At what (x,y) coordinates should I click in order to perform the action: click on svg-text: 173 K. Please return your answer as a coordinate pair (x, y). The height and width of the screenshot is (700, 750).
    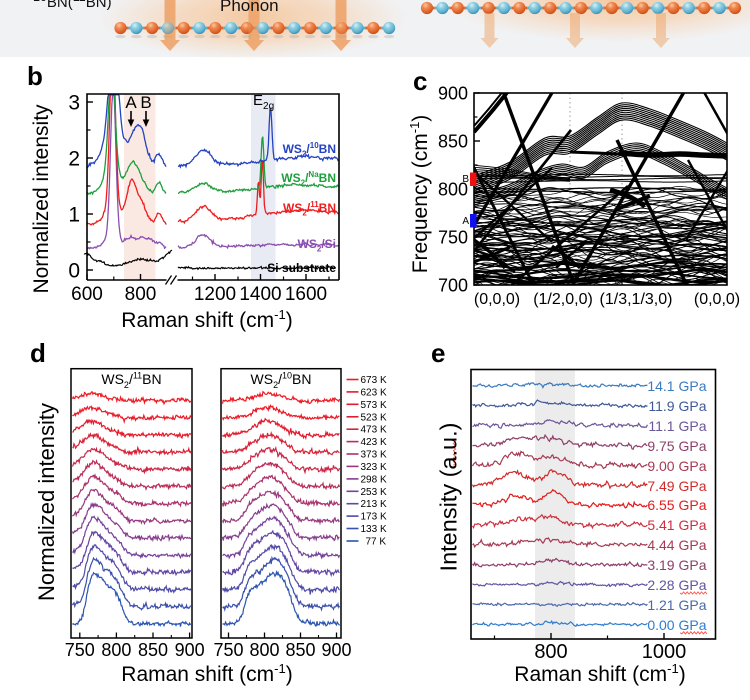
    Looking at the image, I should click on (374, 517).